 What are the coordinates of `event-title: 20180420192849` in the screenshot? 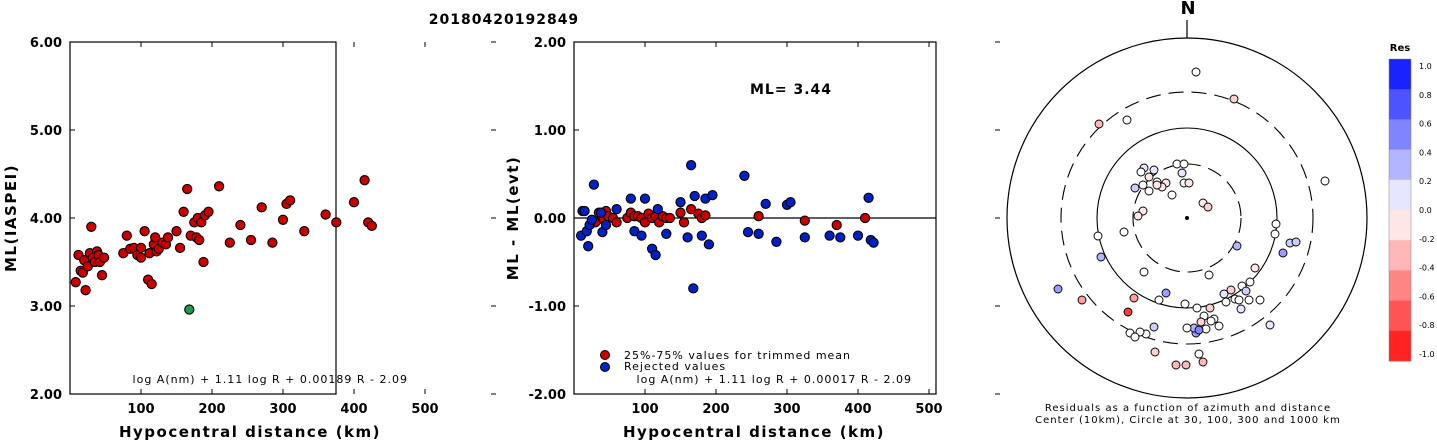 It's located at (504, 20).